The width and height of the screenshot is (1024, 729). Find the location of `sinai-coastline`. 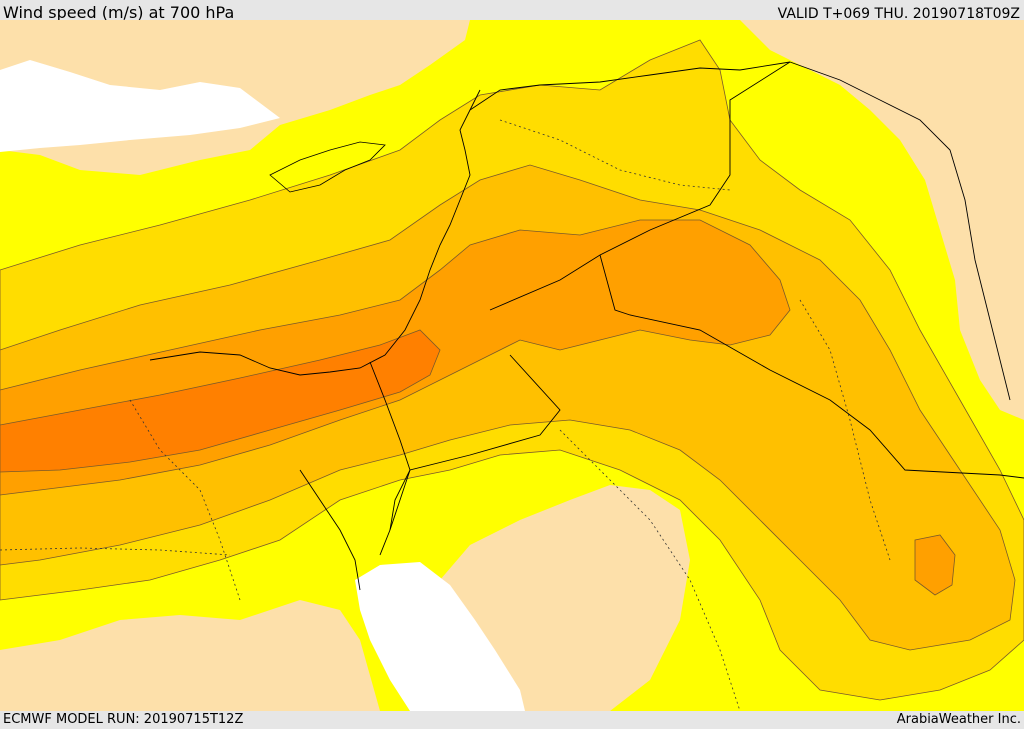

sinai-coastline is located at coordinates (330, 530).